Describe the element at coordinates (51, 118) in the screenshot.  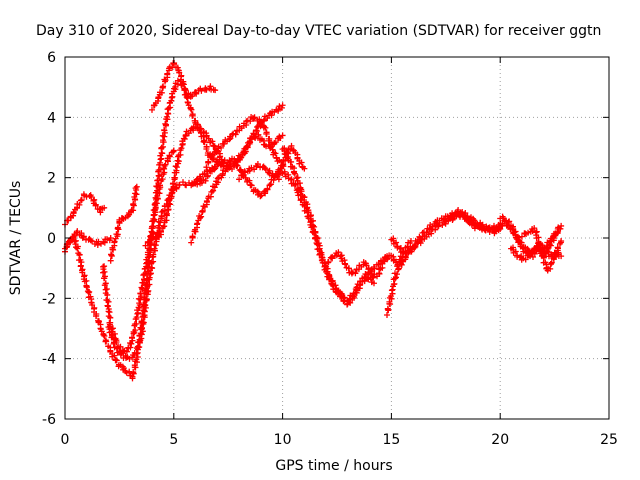
I see `y-tick-label: 4` at that location.